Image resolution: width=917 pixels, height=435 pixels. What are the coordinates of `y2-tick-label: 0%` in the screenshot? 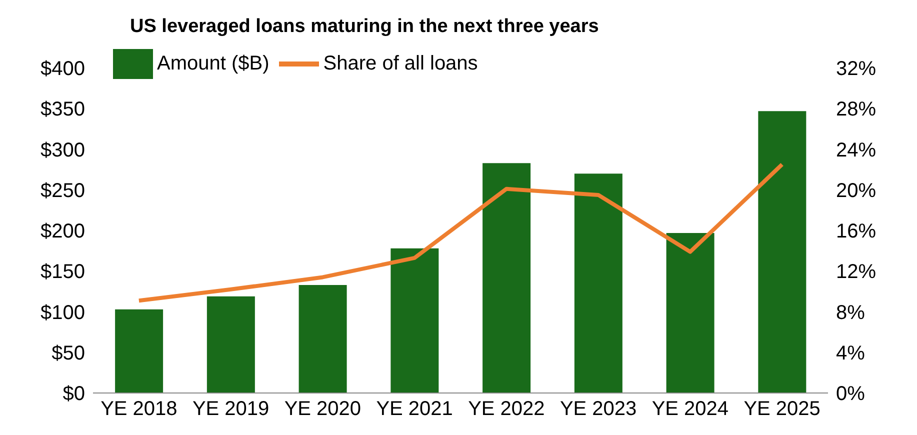 It's located at (851, 394).